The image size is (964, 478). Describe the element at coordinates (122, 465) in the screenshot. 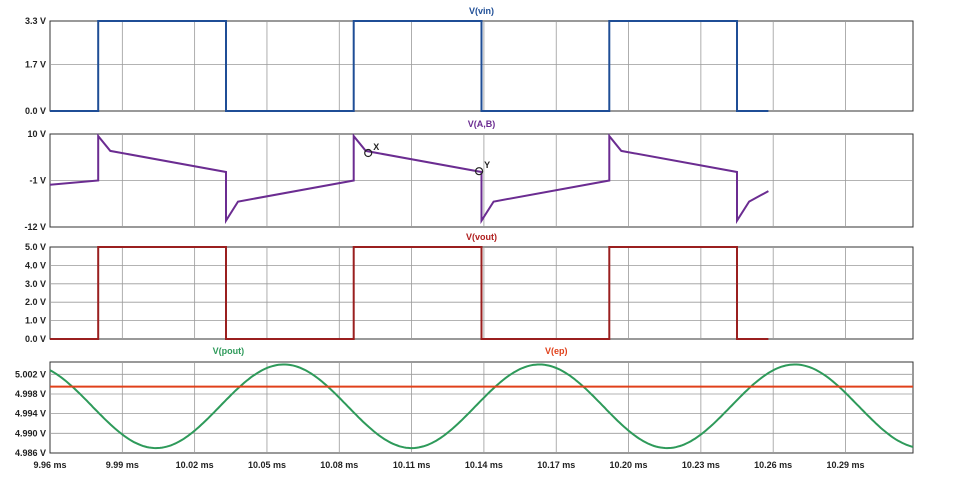

I see `x-tick-label: 9.99 ms` at that location.